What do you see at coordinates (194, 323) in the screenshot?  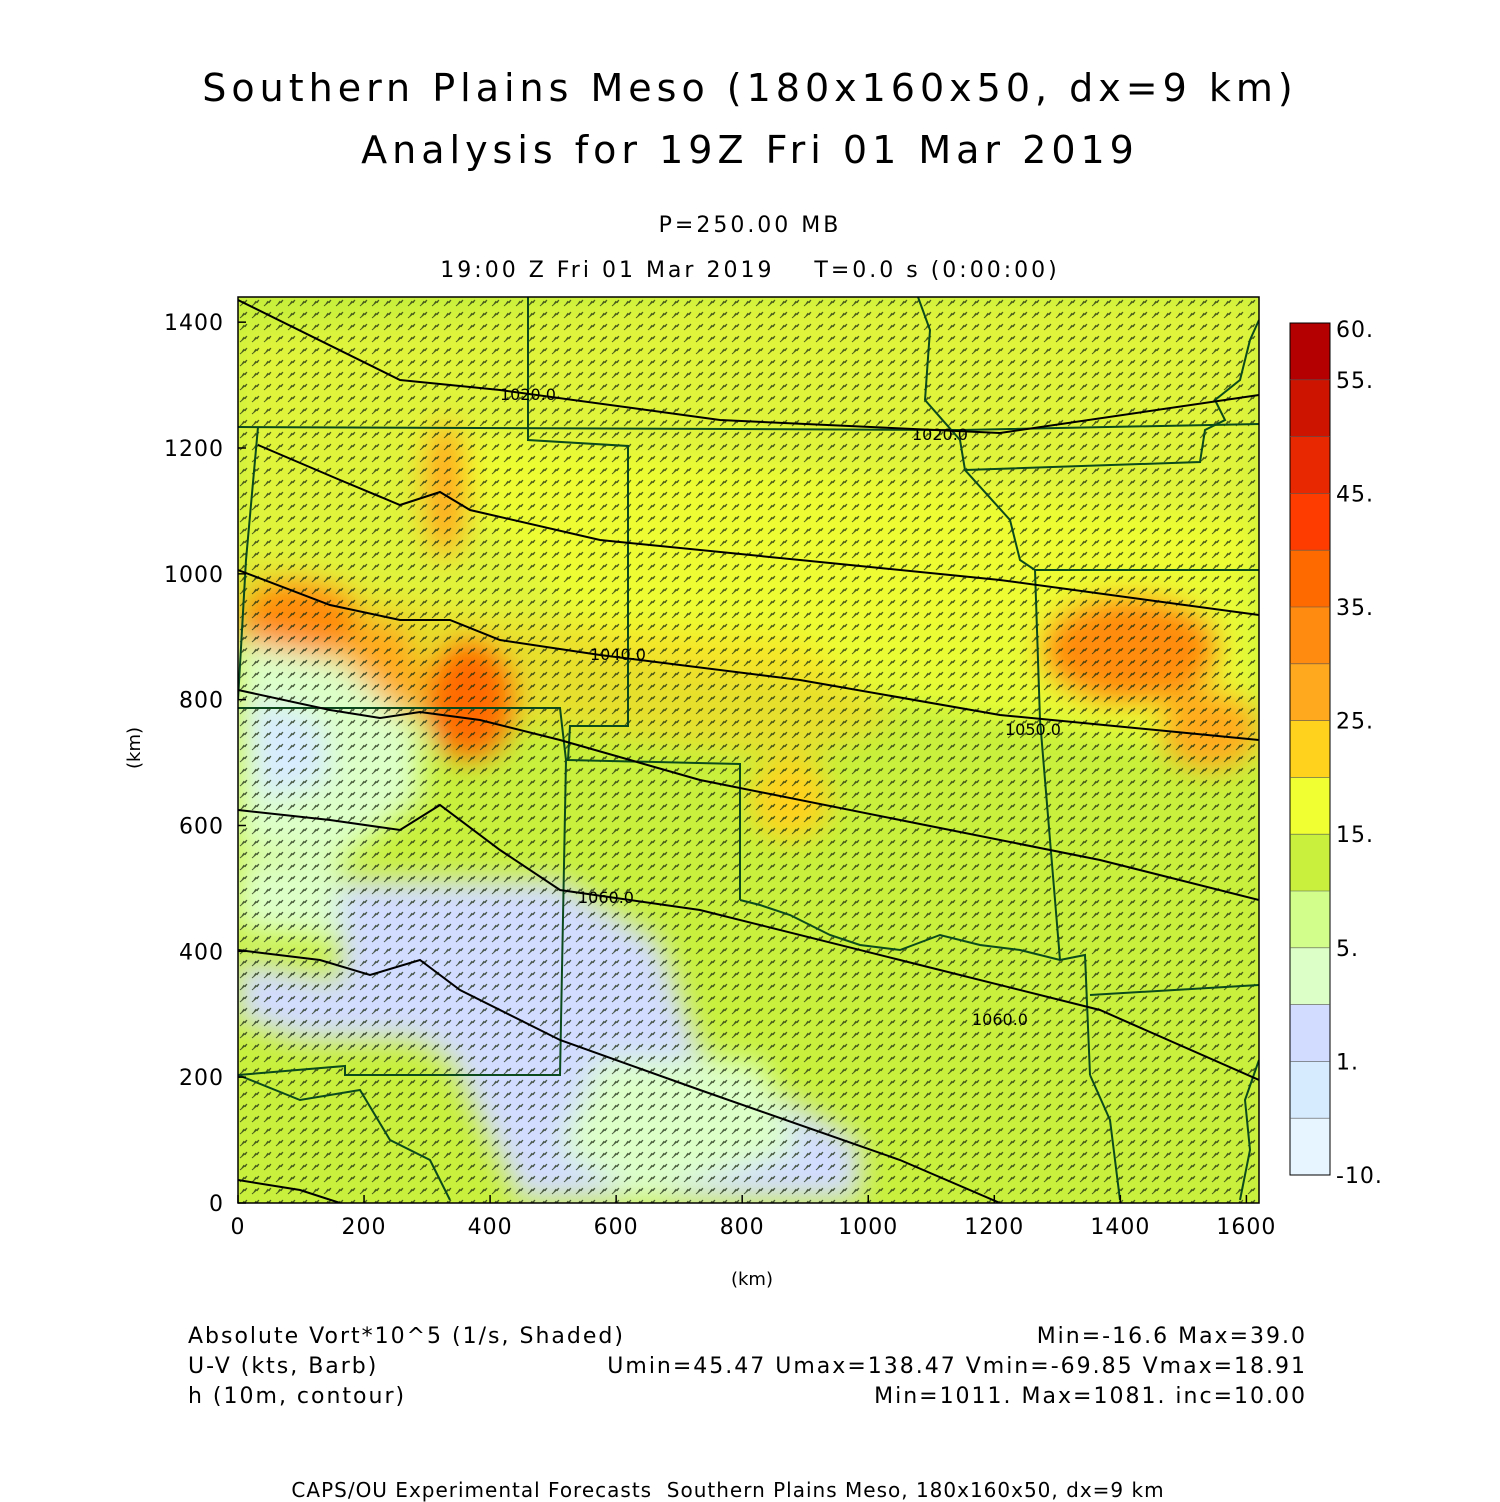 I see `y-tick-label: 1400` at bounding box center [194, 323].